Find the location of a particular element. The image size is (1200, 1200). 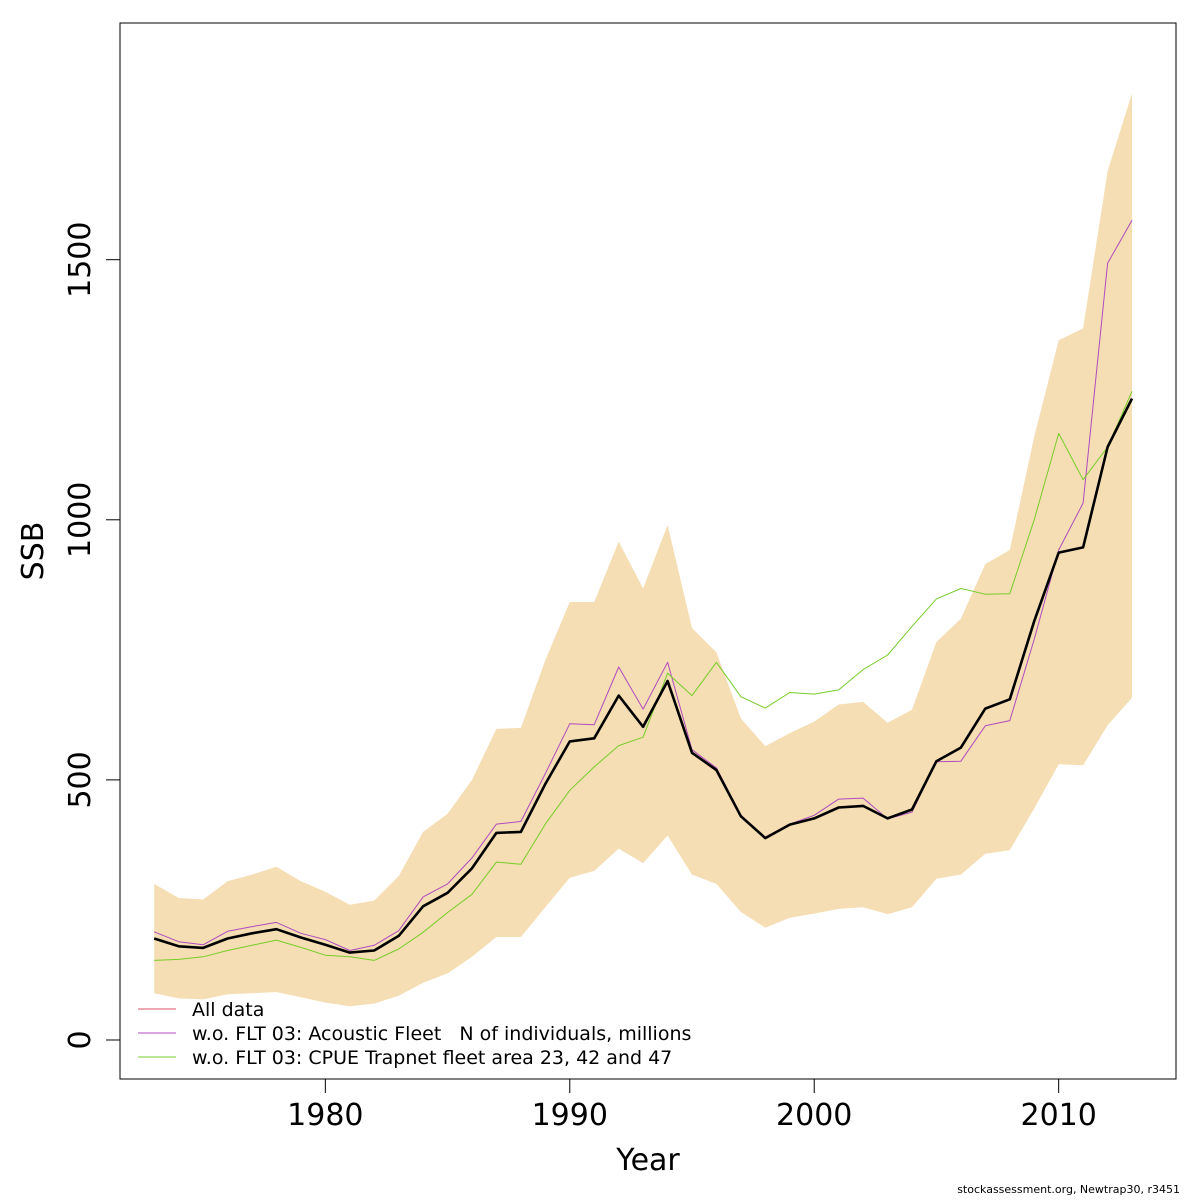

x-tick-label-2010: 2010 is located at coordinates (1058, 1115).